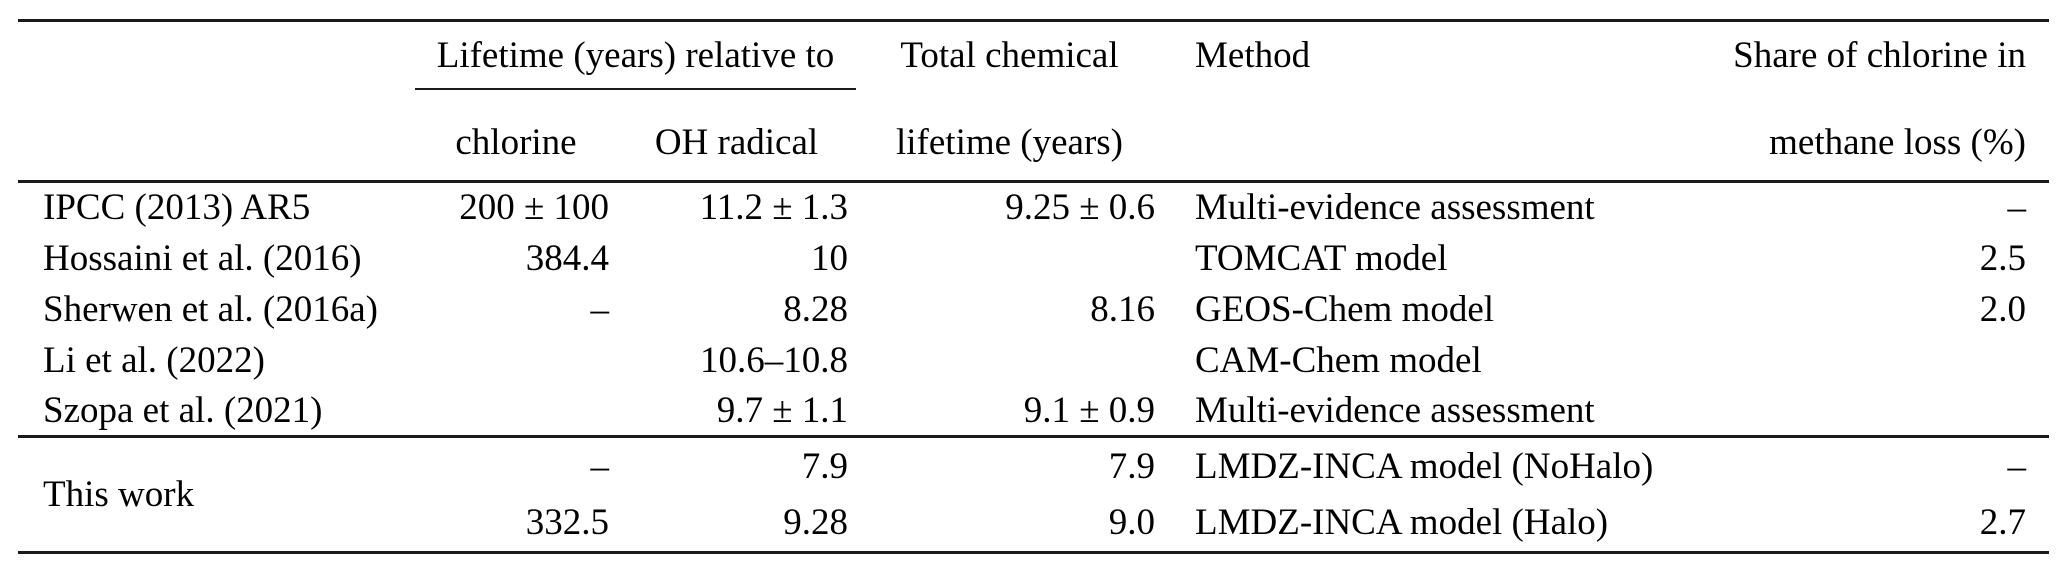 Image resolution: width=2067 pixels, height=563 pixels. What do you see at coordinates (1009, 55) in the screenshot?
I see `header-total-chemical-line1: Total chemical` at bounding box center [1009, 55].